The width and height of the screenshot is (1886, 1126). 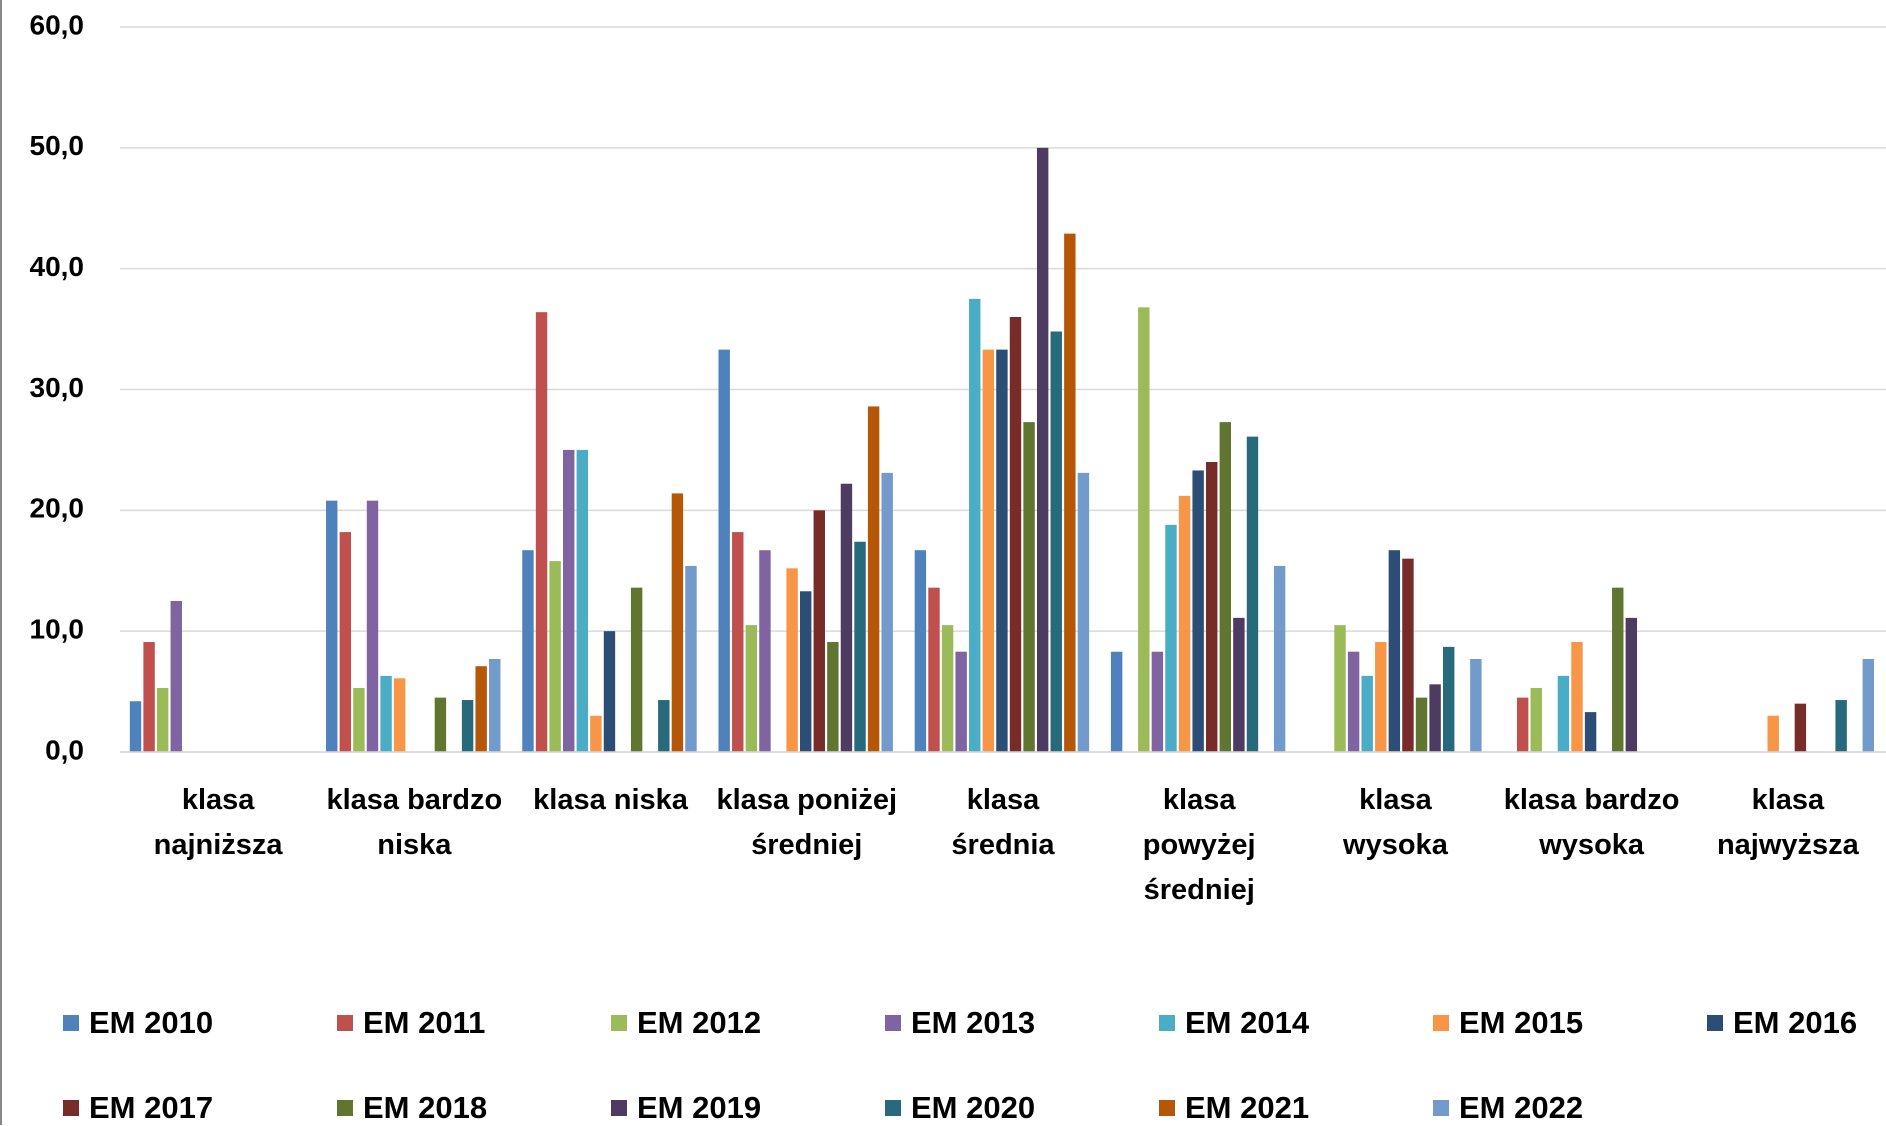 What do you see at coordinates (411, 1023) in the screenshot?
I see `legend-item: EM 2011` at bounding box center [411, 1023].